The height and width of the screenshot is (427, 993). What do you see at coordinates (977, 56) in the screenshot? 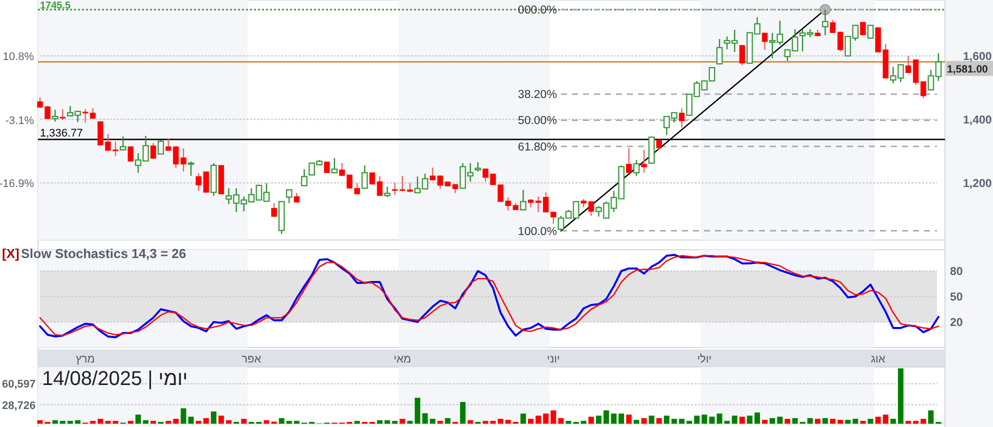
I see `y-tick-label: 1,600` at bounding box center [977, 56].